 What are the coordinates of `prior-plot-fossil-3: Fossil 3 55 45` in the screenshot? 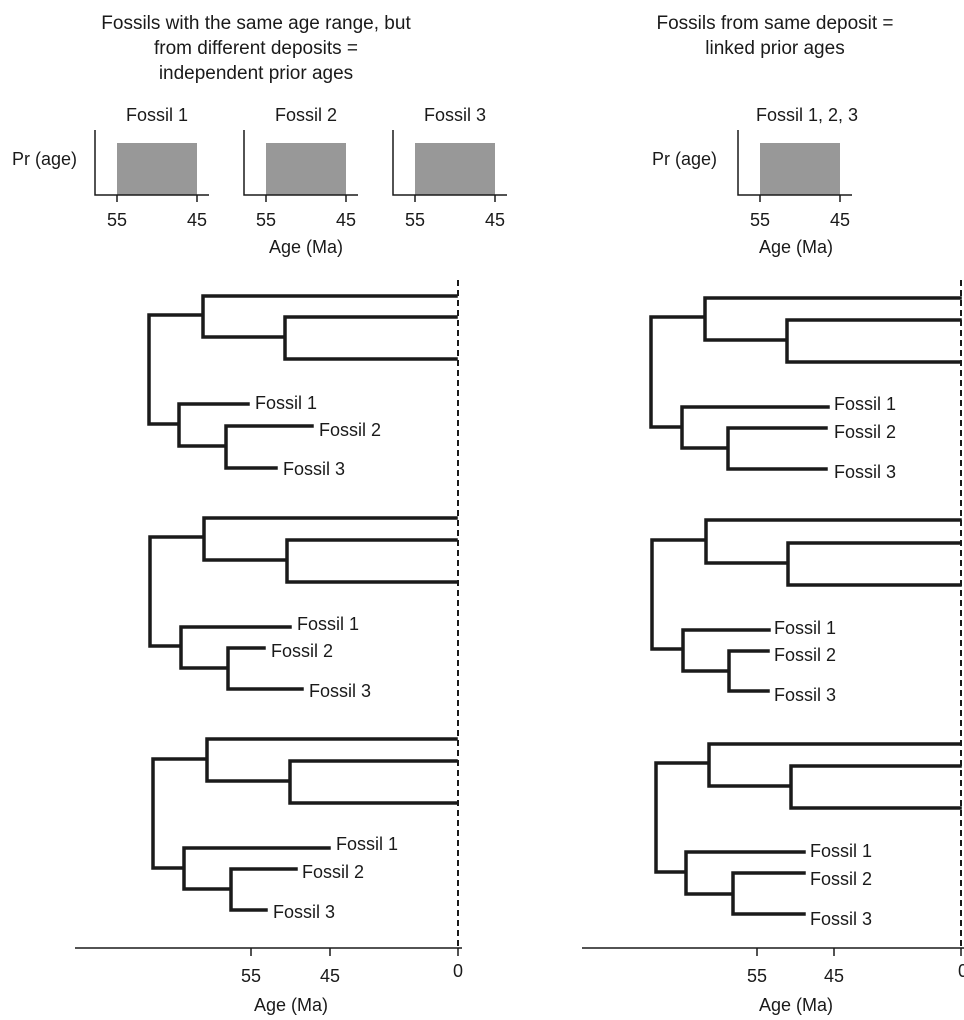 It's located at (449, 167).